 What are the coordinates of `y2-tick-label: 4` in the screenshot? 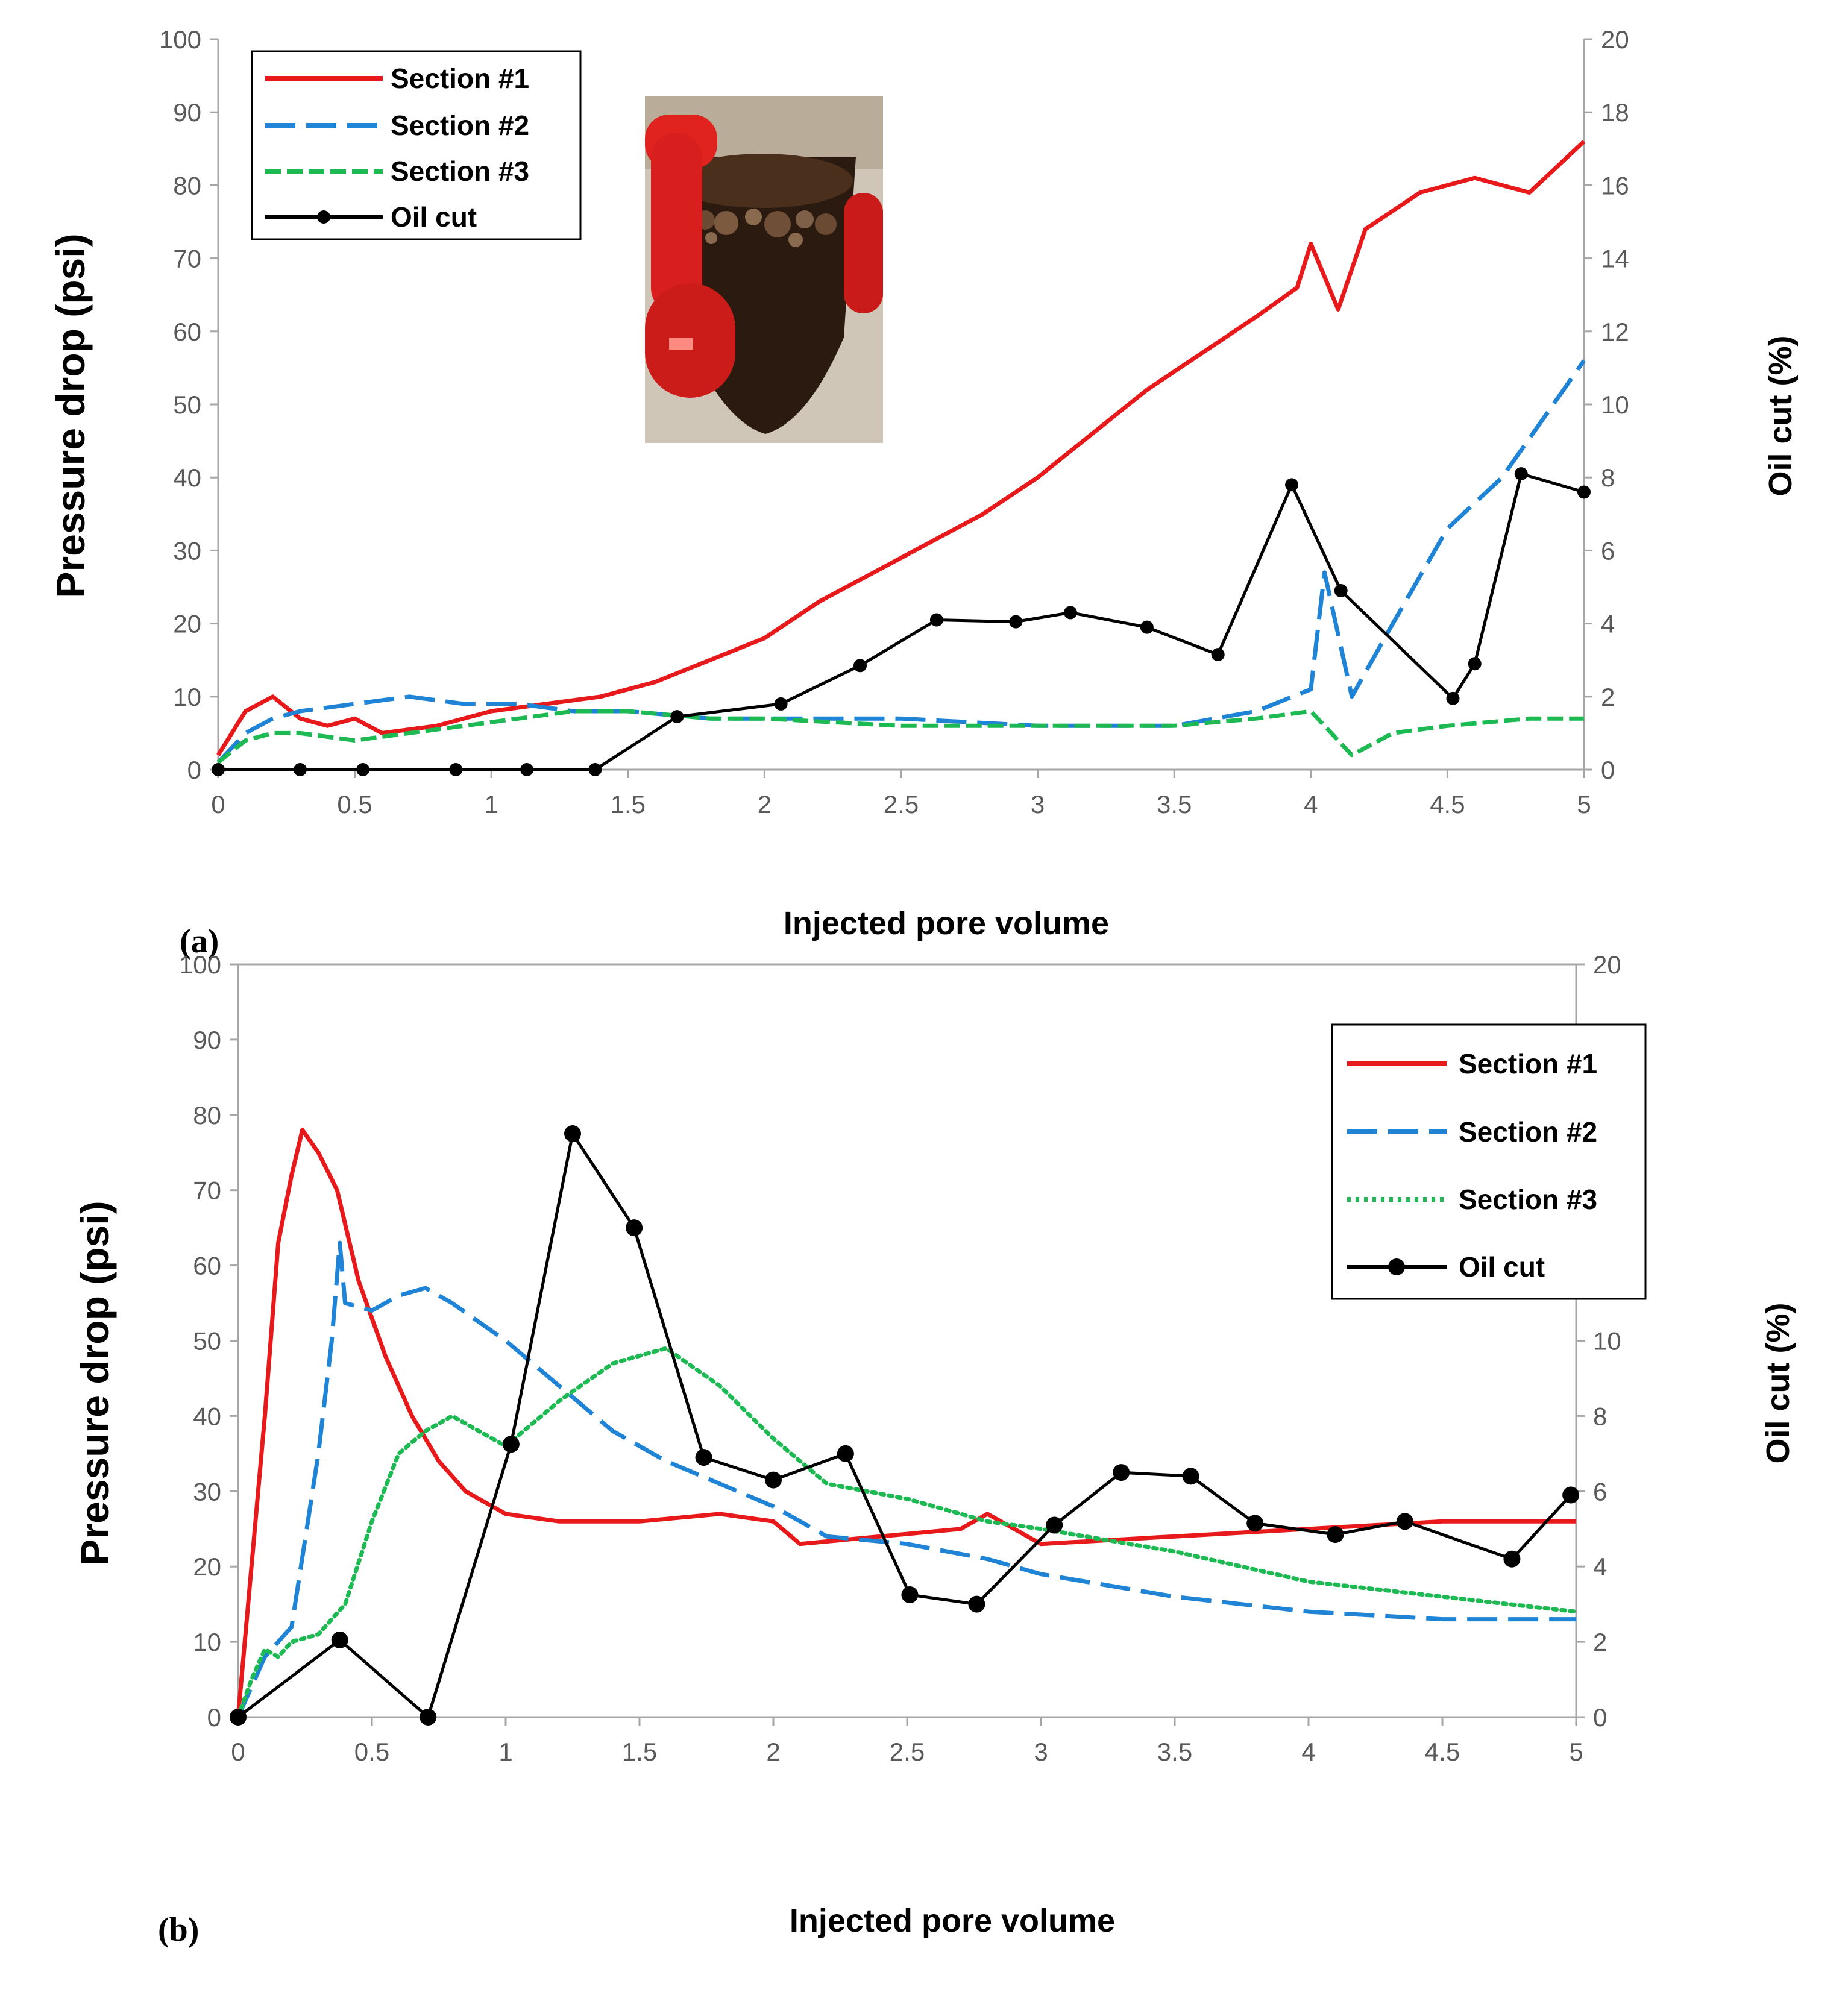 It's located at (1608, 624).